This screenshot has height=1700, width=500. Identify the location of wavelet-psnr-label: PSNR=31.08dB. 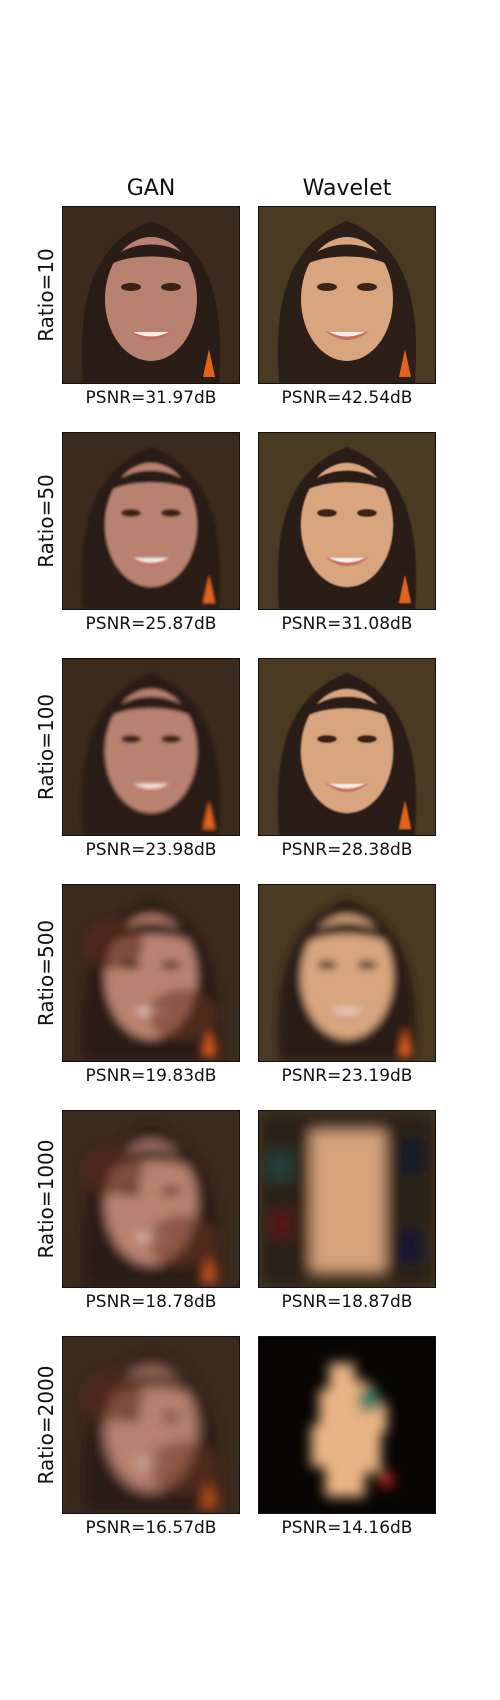
(347, 624).